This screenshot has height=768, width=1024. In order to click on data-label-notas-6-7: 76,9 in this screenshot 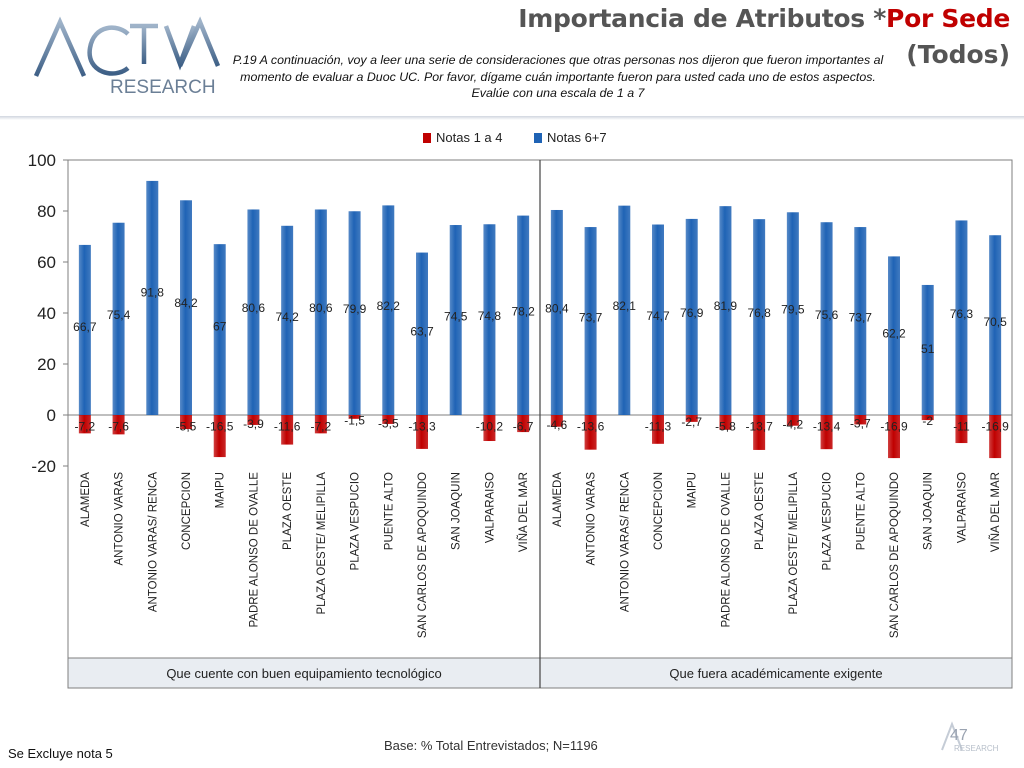, I will do `click(692, 313)`.